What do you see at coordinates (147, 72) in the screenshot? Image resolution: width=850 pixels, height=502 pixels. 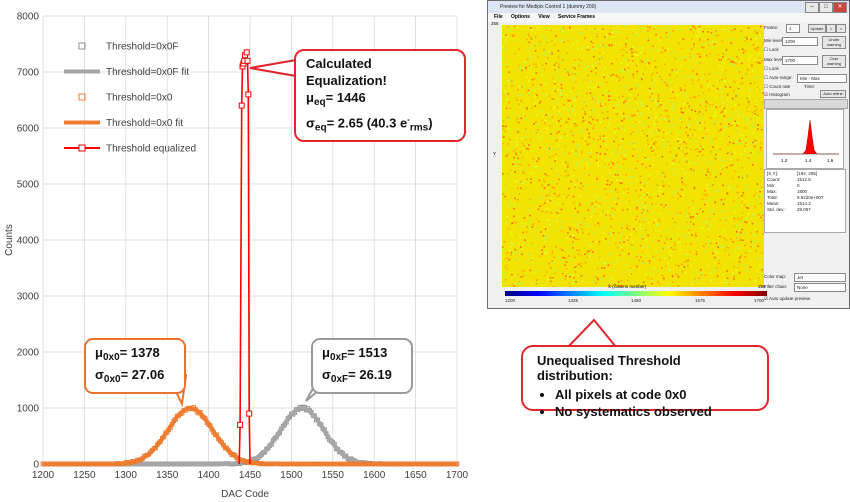 I see `legend-label-1: Threshold=0x0F fit` at bounding box center [147, 72].